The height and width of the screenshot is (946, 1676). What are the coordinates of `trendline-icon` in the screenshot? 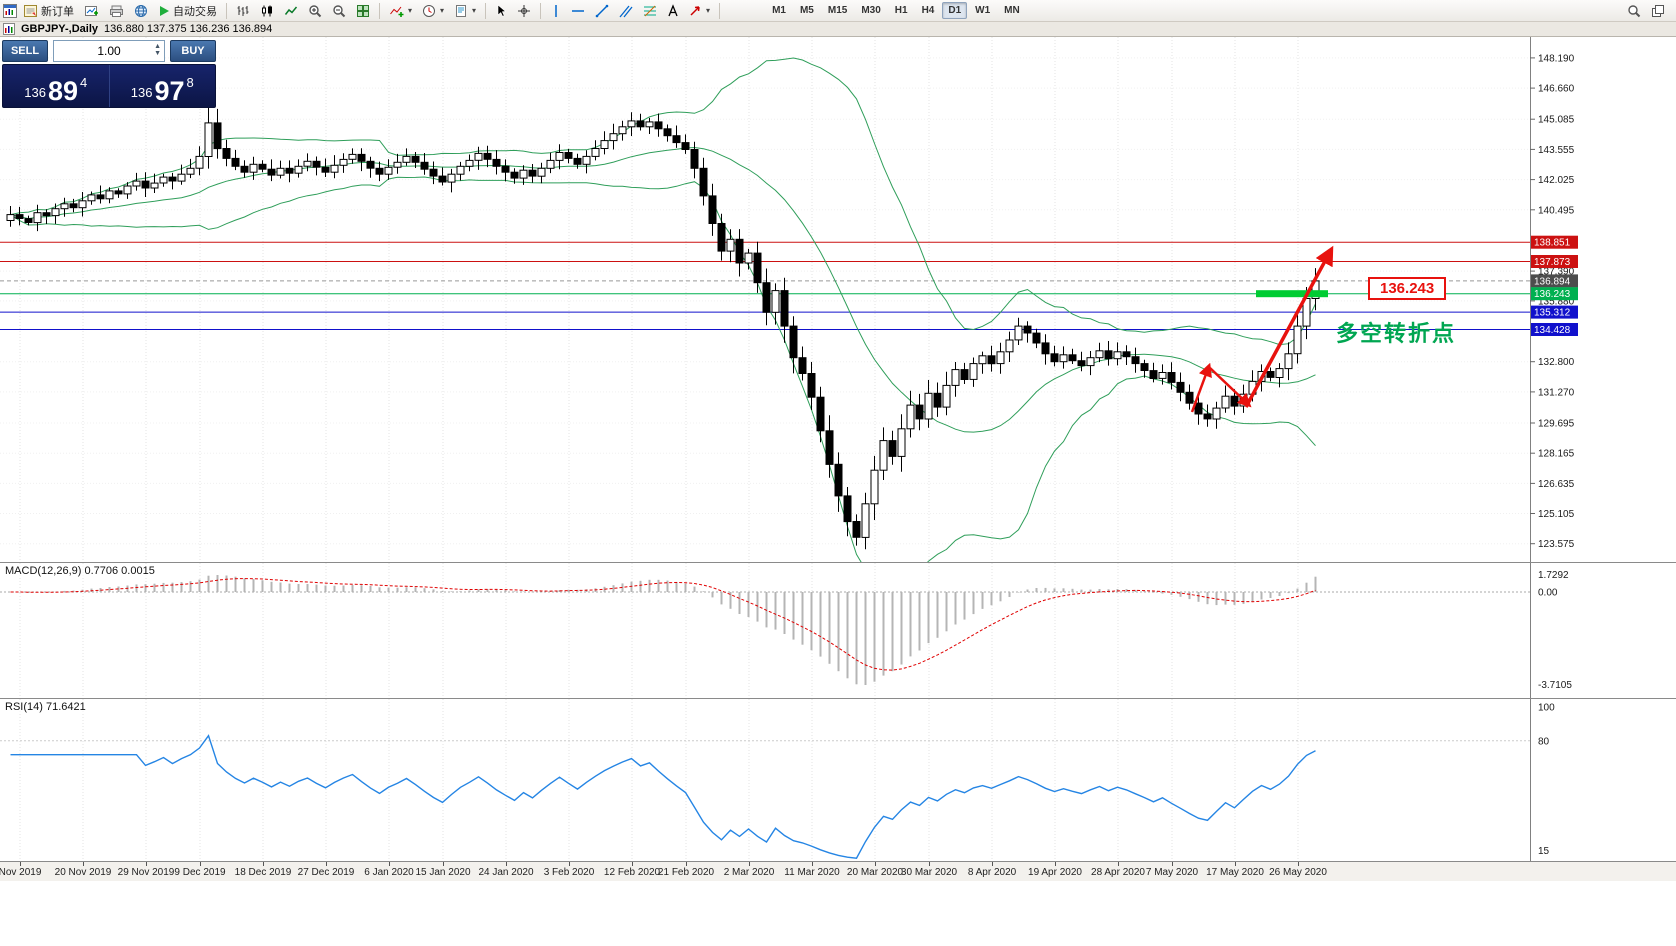 It's located at (602, 10).